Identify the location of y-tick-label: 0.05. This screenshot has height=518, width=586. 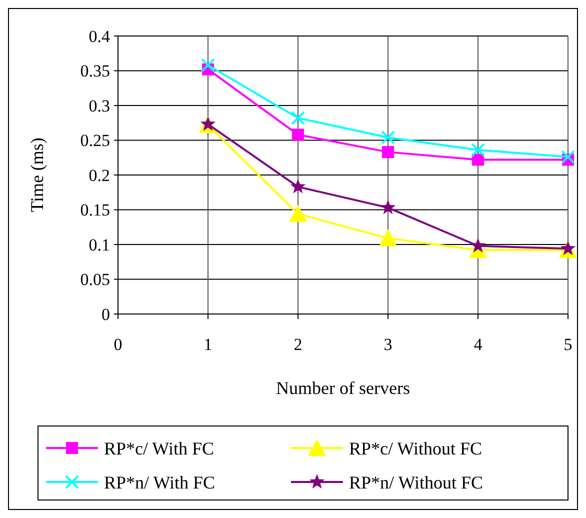
(95, 280).